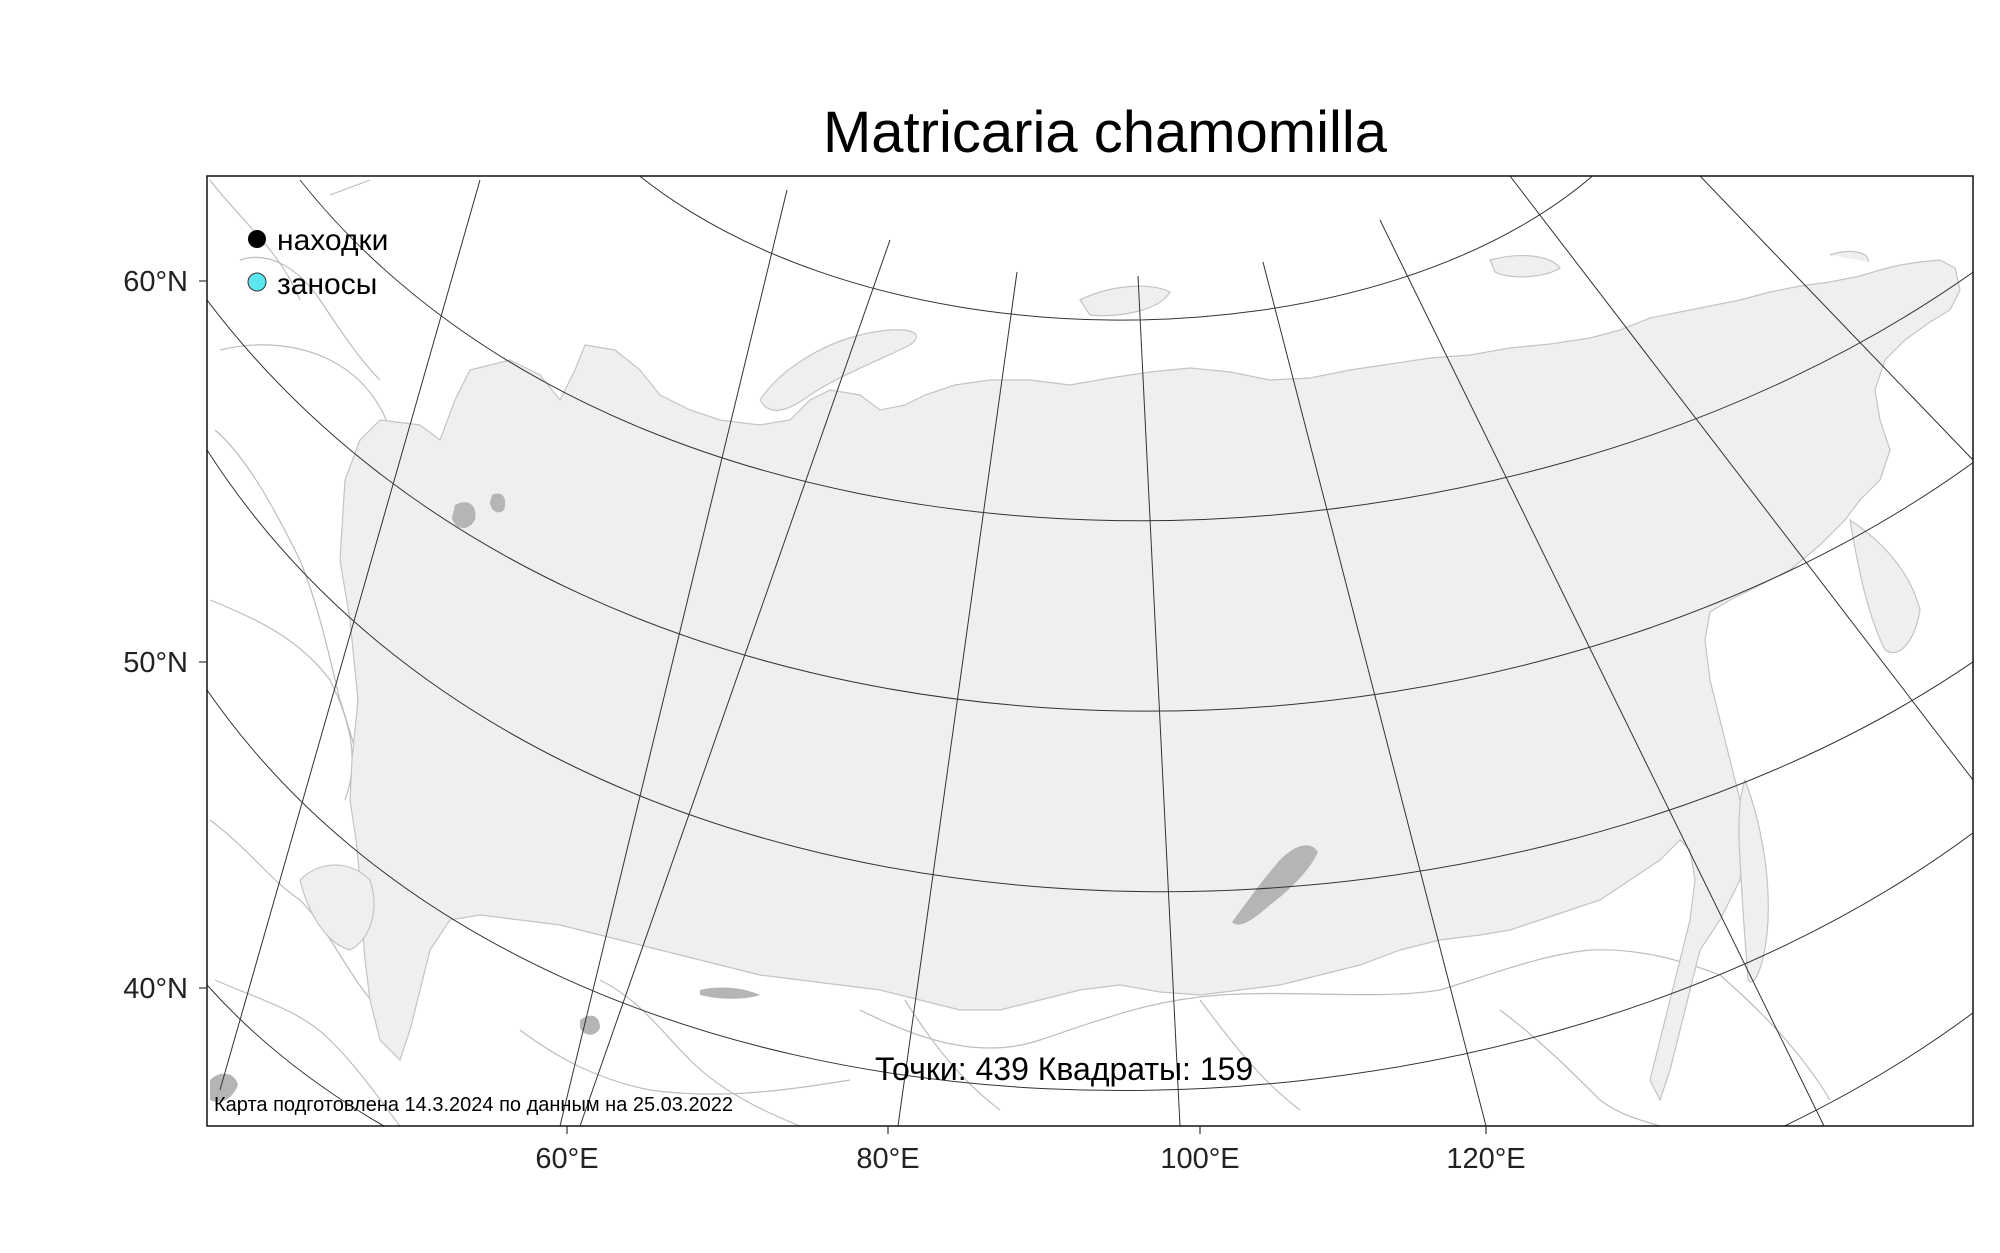  What do you see at coordinates (1885, 586) in the screenshot?
I see `kamchatka` at bounding box center [1885, 586].